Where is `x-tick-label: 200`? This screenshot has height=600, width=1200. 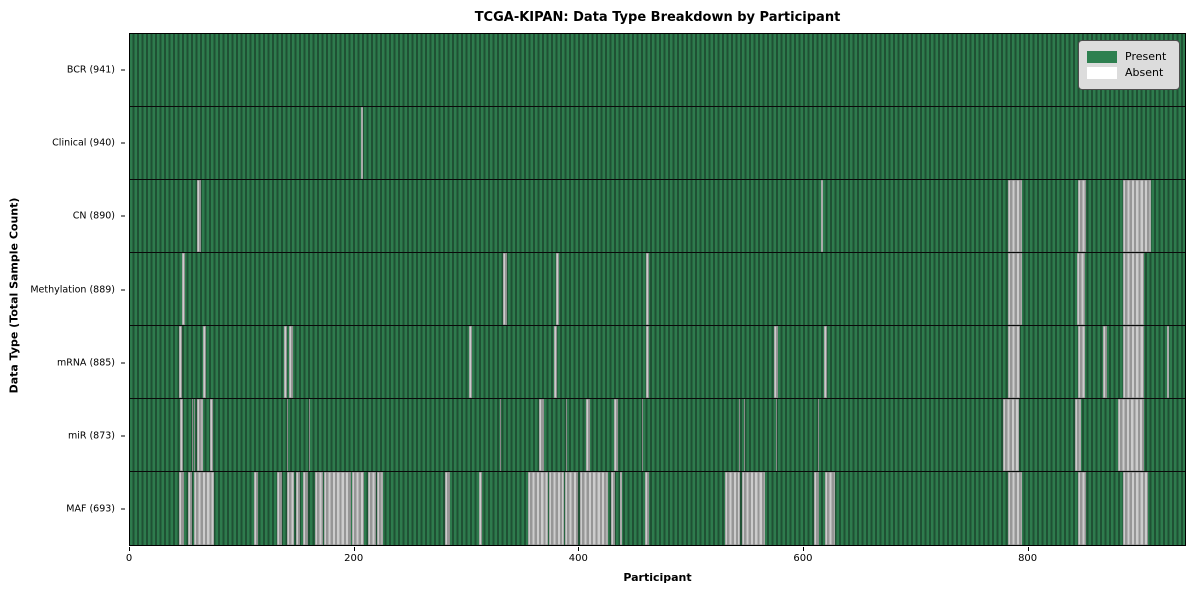 x-tick-label: 200 is located at coordinates (354, 558).